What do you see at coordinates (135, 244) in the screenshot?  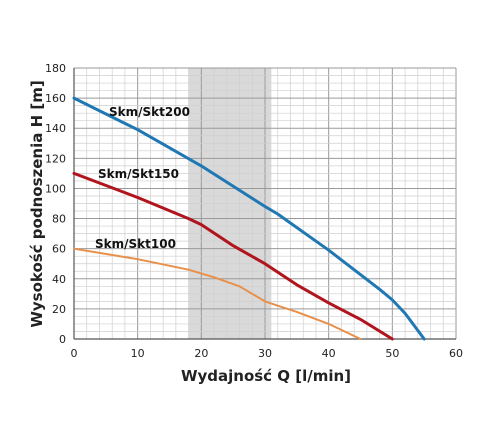 I see `series-label-skm-skt100: Skm/Skt100` at bounding box center [135, 244].